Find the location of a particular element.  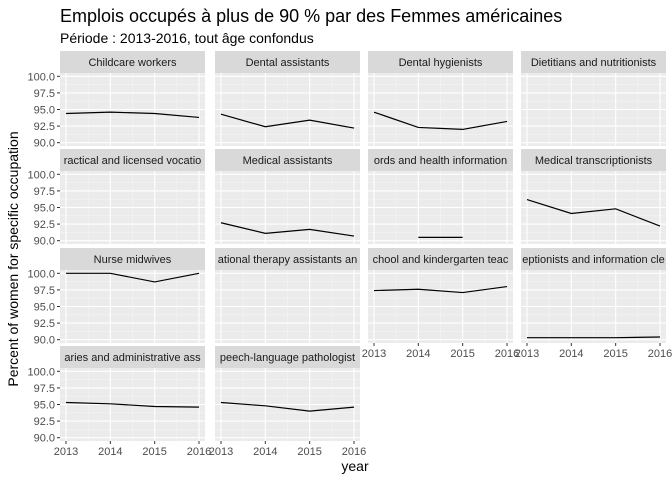

facet-strip-label: Dental assistants is located at coordinates (288, 63).